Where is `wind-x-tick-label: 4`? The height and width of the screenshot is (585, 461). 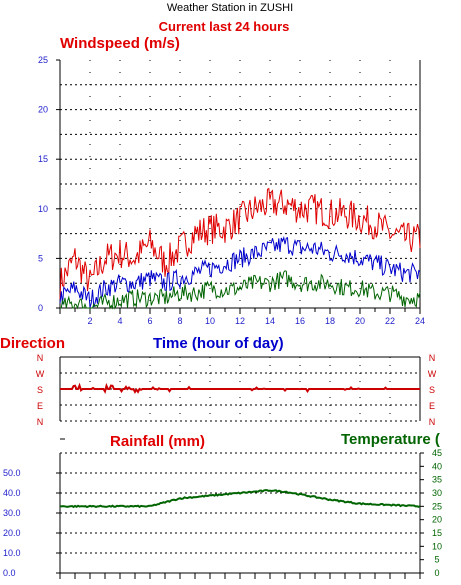
wind-x-tick-label: 4 is located at coordinates (119, 321).